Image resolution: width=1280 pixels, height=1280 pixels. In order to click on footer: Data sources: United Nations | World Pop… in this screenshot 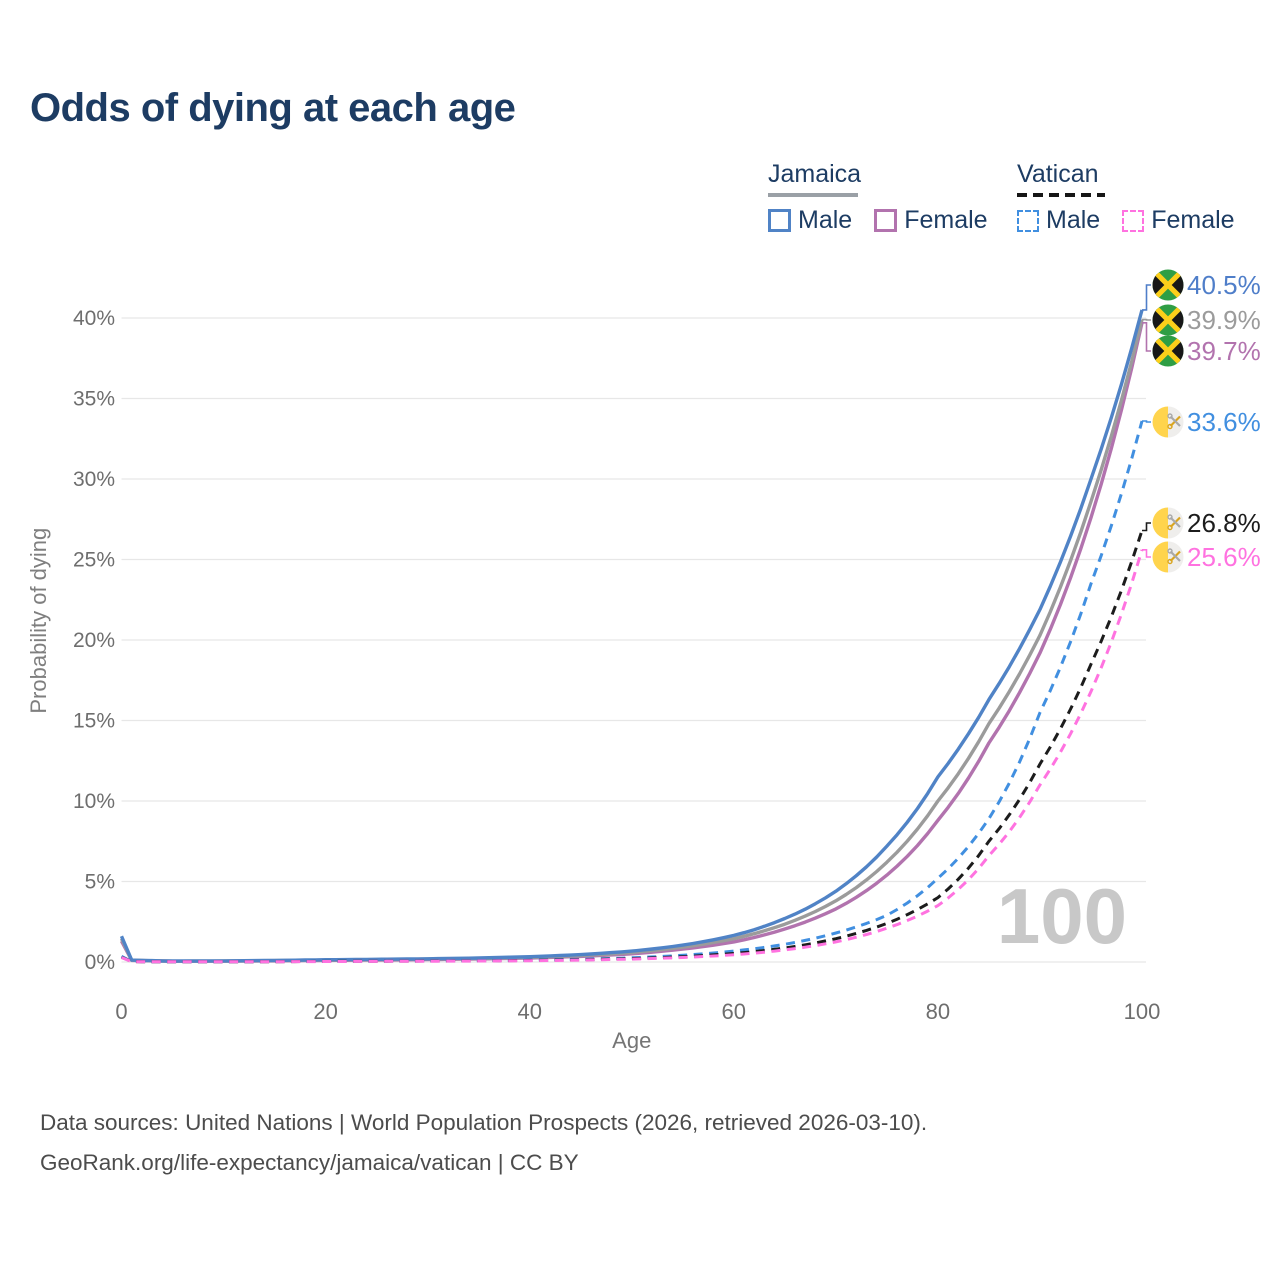, I will do `click(483, 1143)`.